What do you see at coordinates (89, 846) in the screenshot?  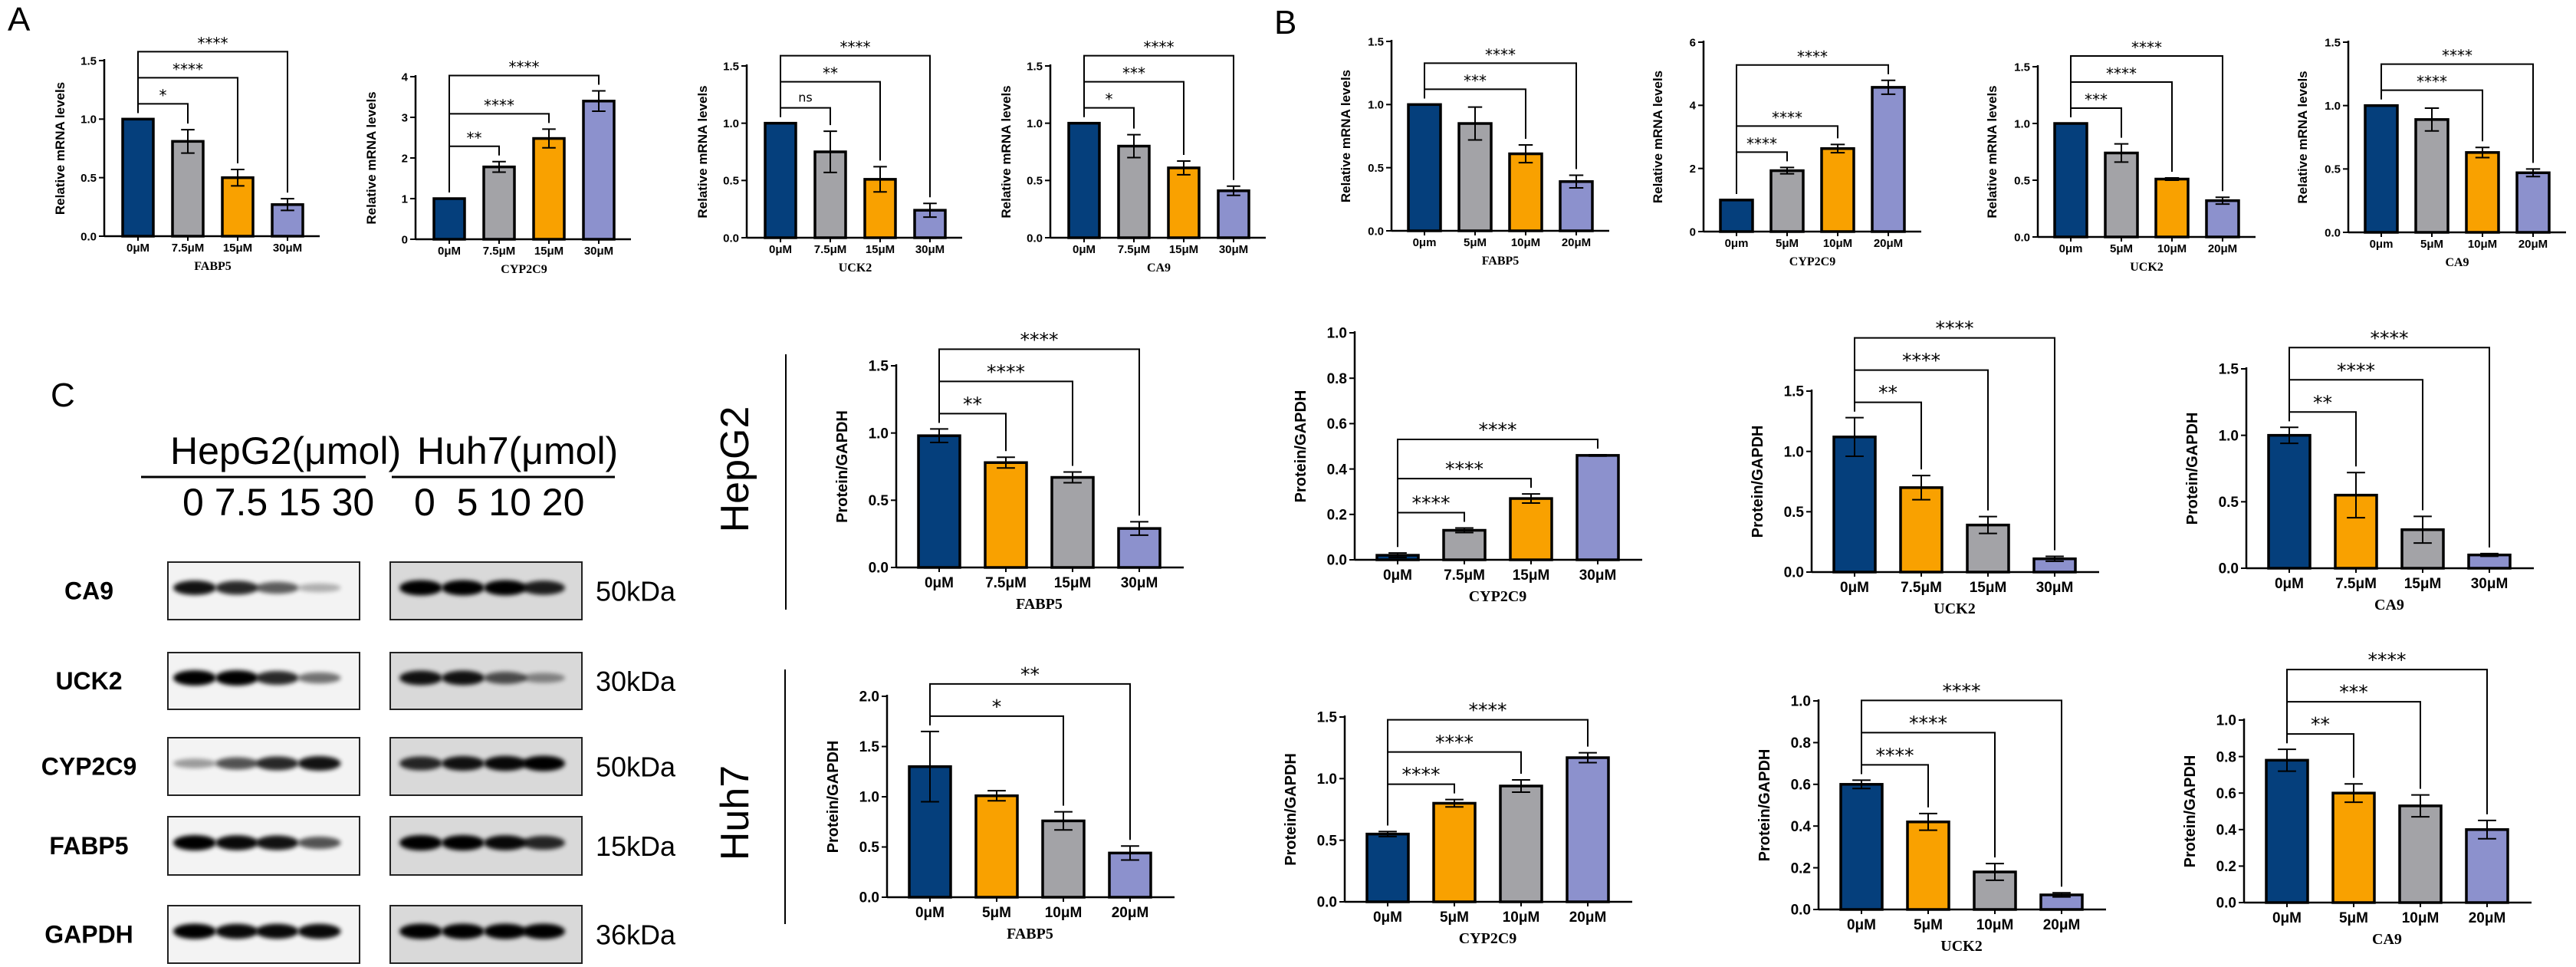 I see `blot-protein-label: FABP5` at bounding box center [89, 846].